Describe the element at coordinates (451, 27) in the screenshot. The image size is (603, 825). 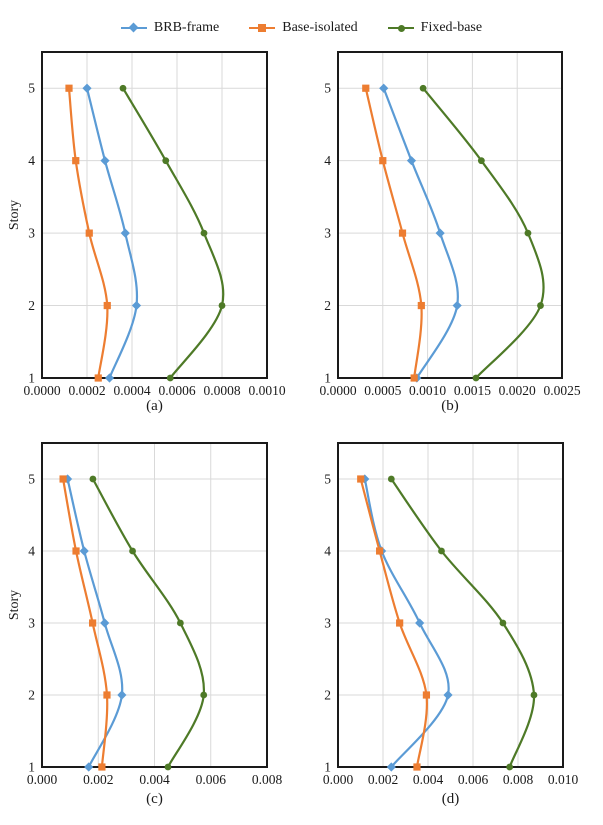
I see `legend-label-fixed-base: Fixed-base` at that location.